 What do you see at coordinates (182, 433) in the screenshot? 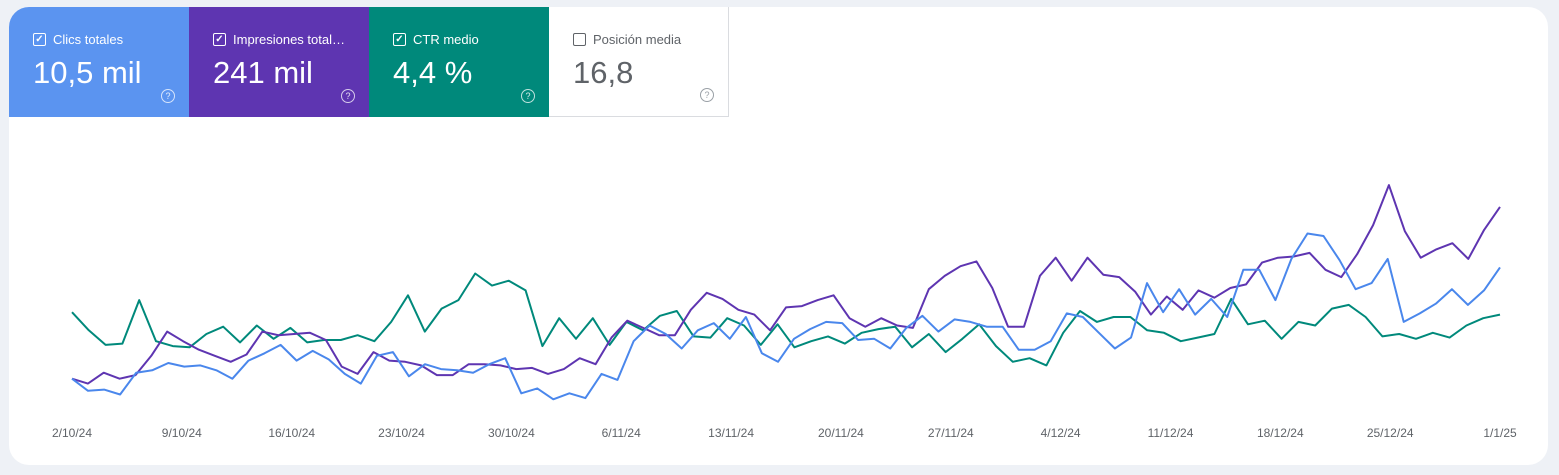
I see `x-tick-label: 9/10/24` at bounding box center [182, 433].